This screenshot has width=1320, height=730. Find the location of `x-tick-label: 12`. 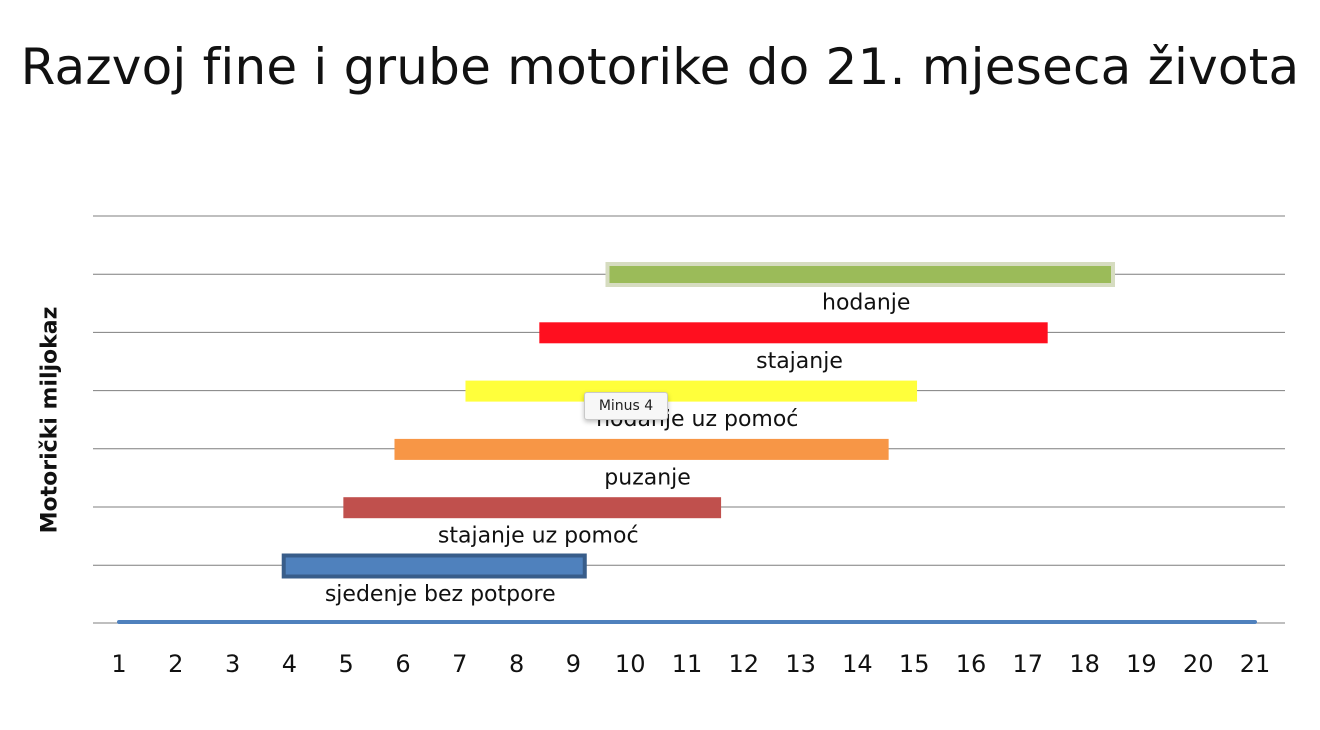

x-tick-label: 12 is located at coordinates (744, 664).